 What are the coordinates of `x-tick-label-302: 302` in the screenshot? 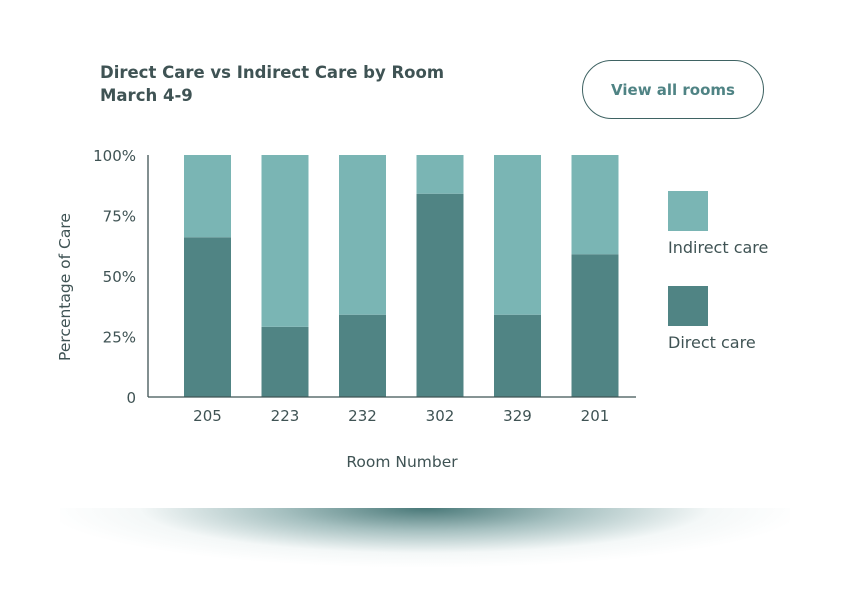 It's located at (440, 416).